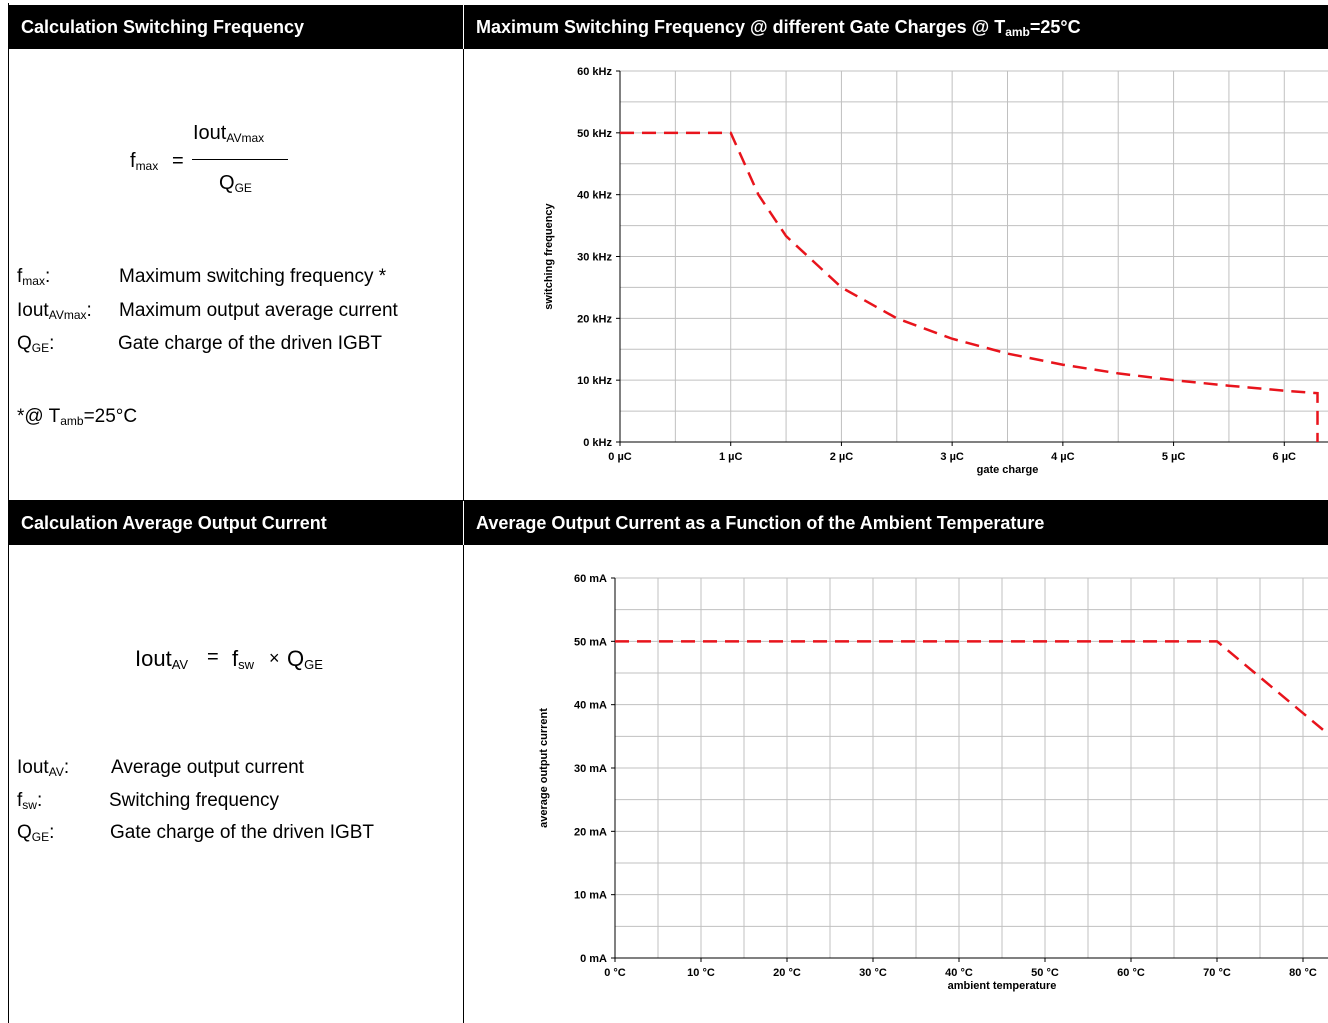  What do you see at coordinates (54, 311) in the screenshot?
I see `legend-ioutavmax: IoutAVmax:` at bounding box center [54, 311].